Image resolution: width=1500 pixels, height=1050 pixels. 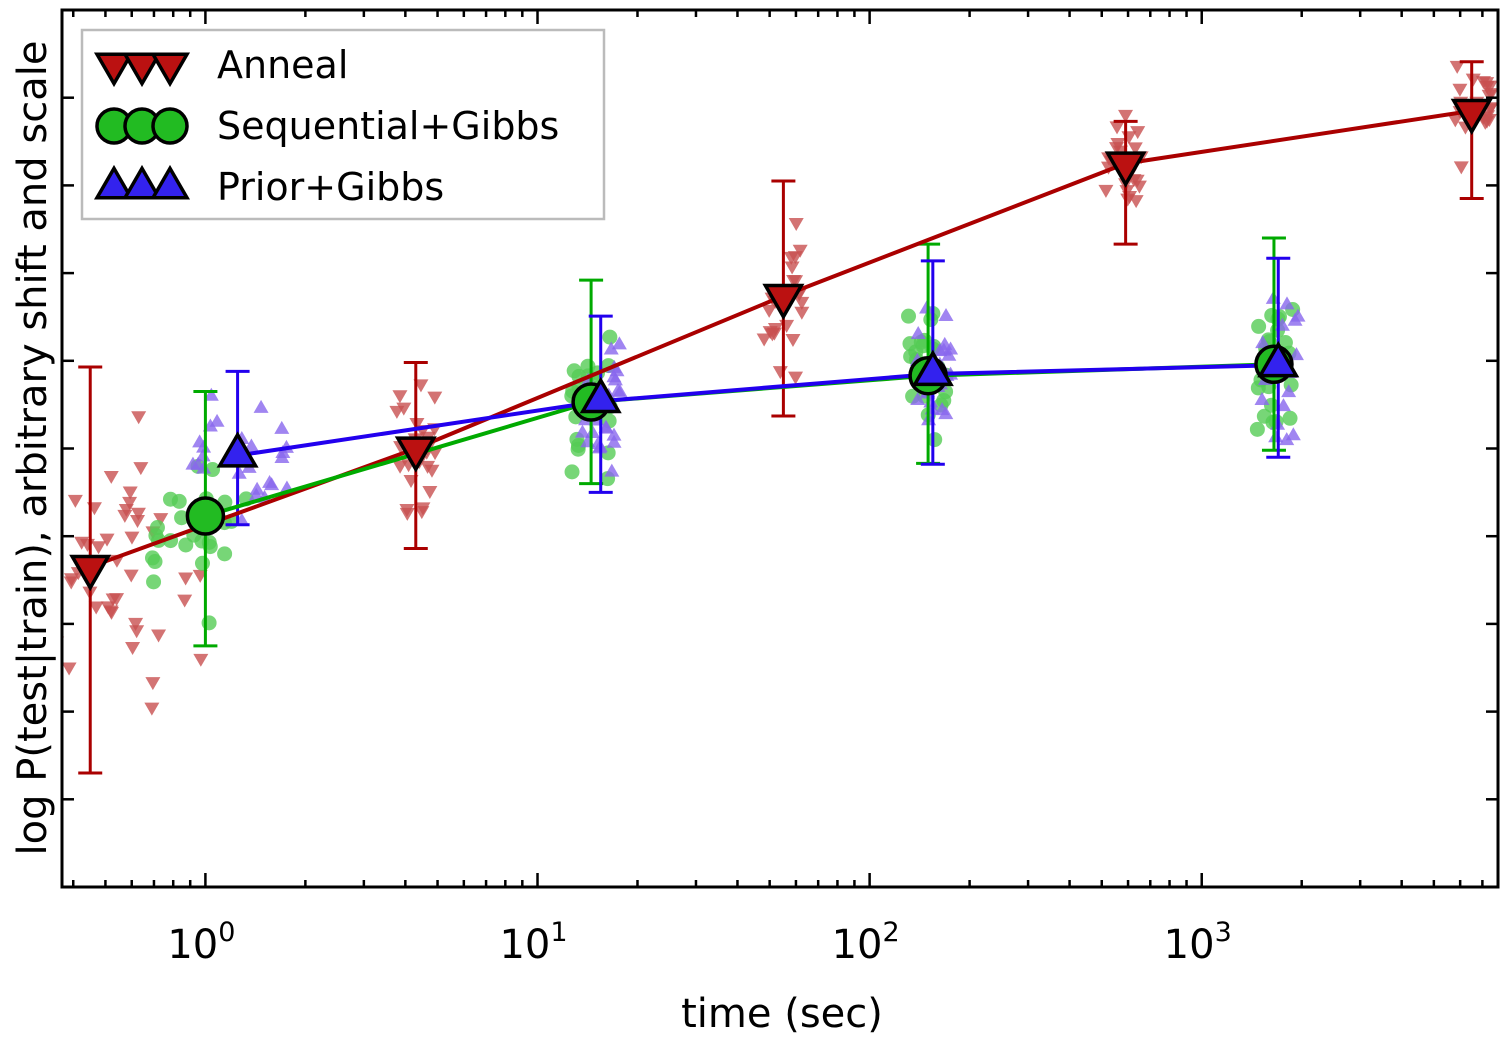 I want to click on x-tick-label: 103, so click(x=1198, y=942).